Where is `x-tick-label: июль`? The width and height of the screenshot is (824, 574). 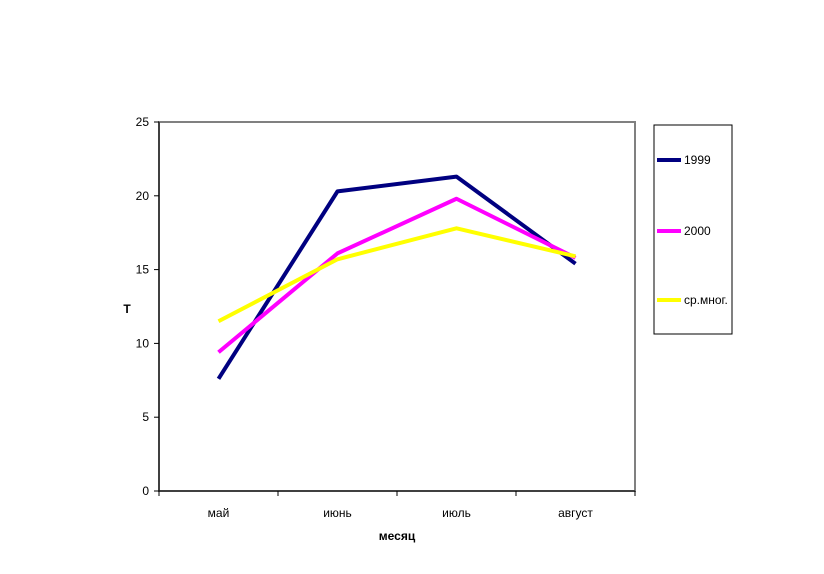
x-tick-label: июль is located at coordinates (456, 513).